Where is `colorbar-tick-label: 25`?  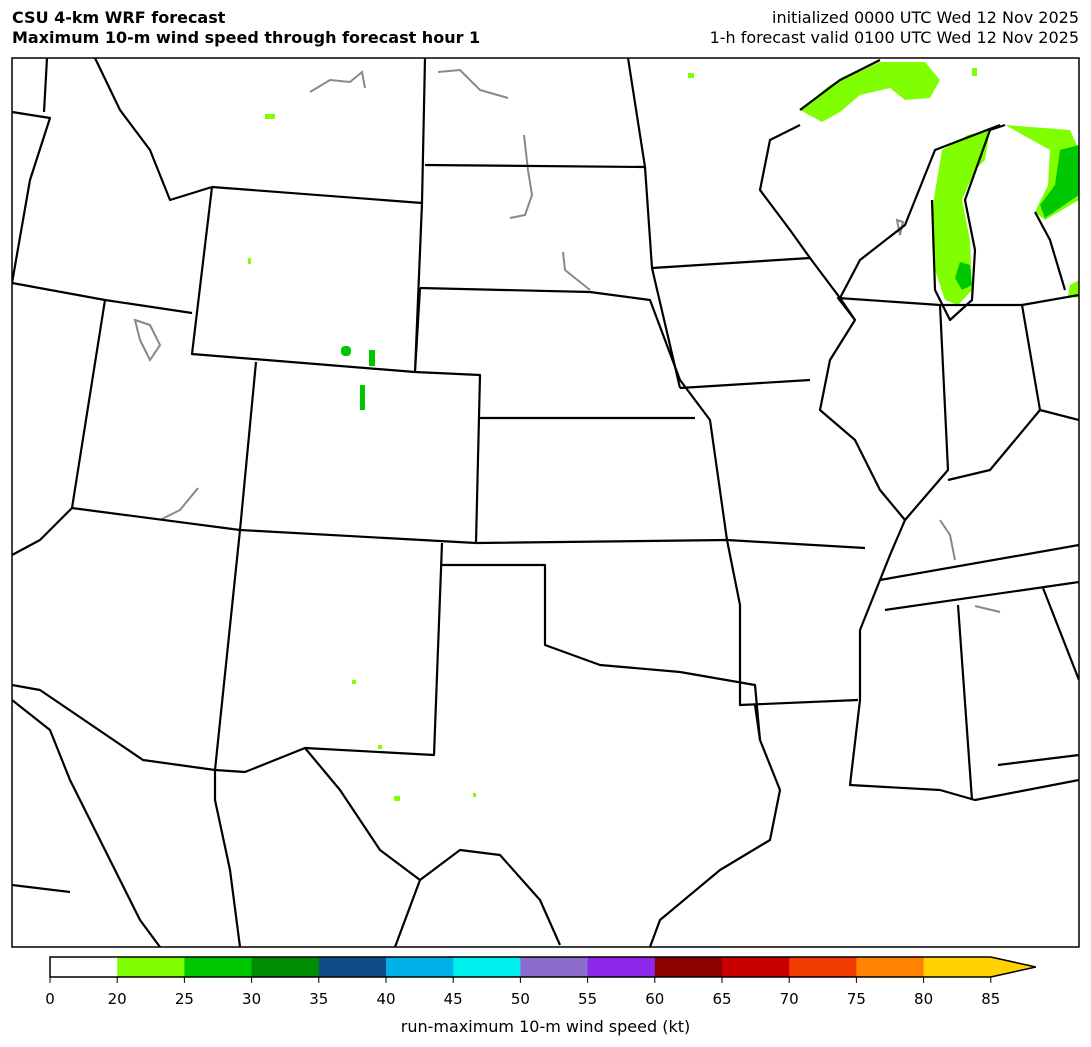
colorbar-tick-label: 25 is located at coordinates (184, 999).